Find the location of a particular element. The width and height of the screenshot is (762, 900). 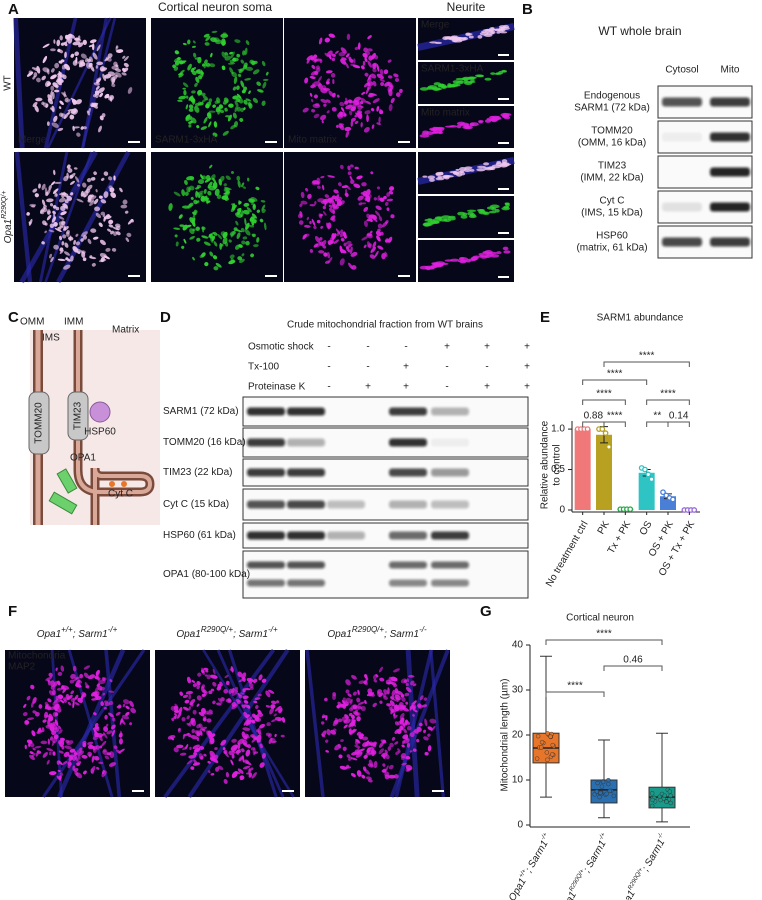

row-label: TIM23 is located at coordinates (612, 166).